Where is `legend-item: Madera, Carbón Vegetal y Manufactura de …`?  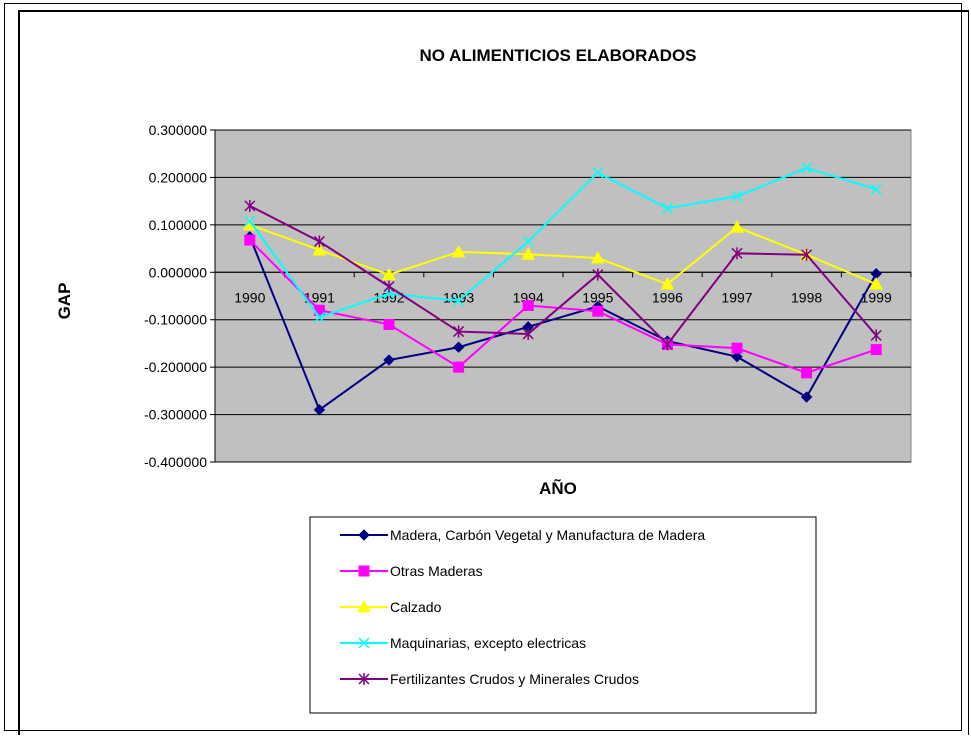 legend-item: Madera, Carbón Vegetal y Manufactura de … is located at coordinates (522, 535).